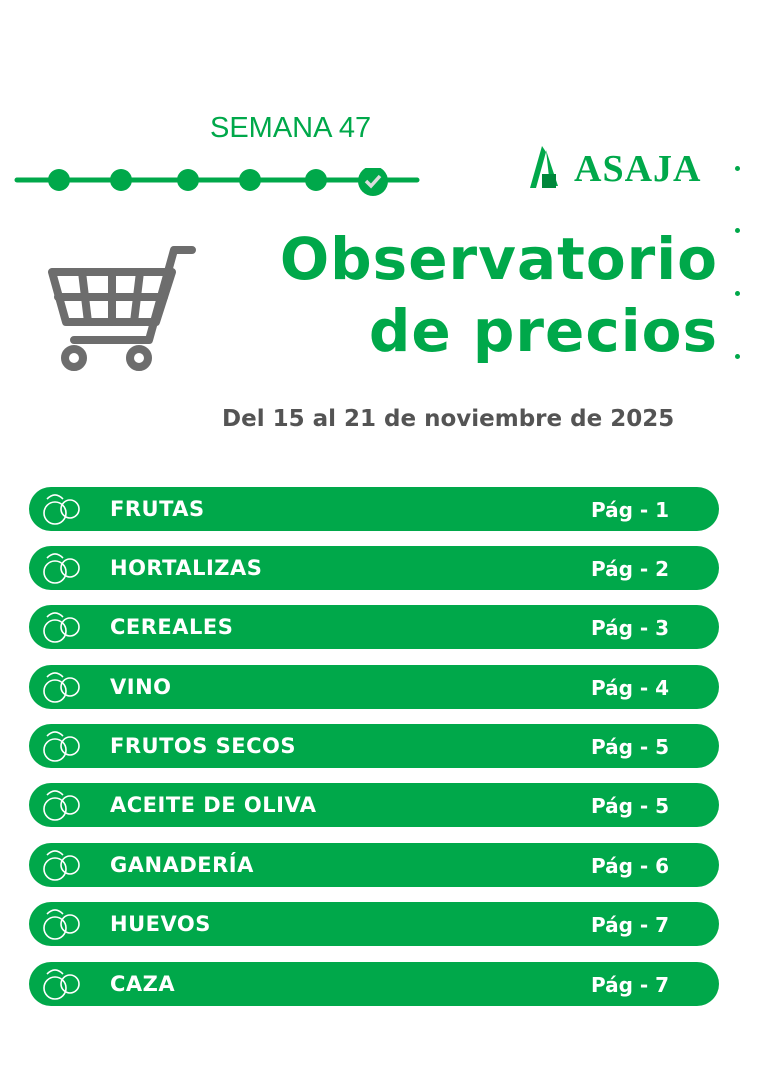 The height and width of the screenshot is (1086, 768). What do you see at coordinates (374, 627) in the screenshot?
I see `section-link-cereales: CEREALES Pág - 3` at bounding box center [374, 627].